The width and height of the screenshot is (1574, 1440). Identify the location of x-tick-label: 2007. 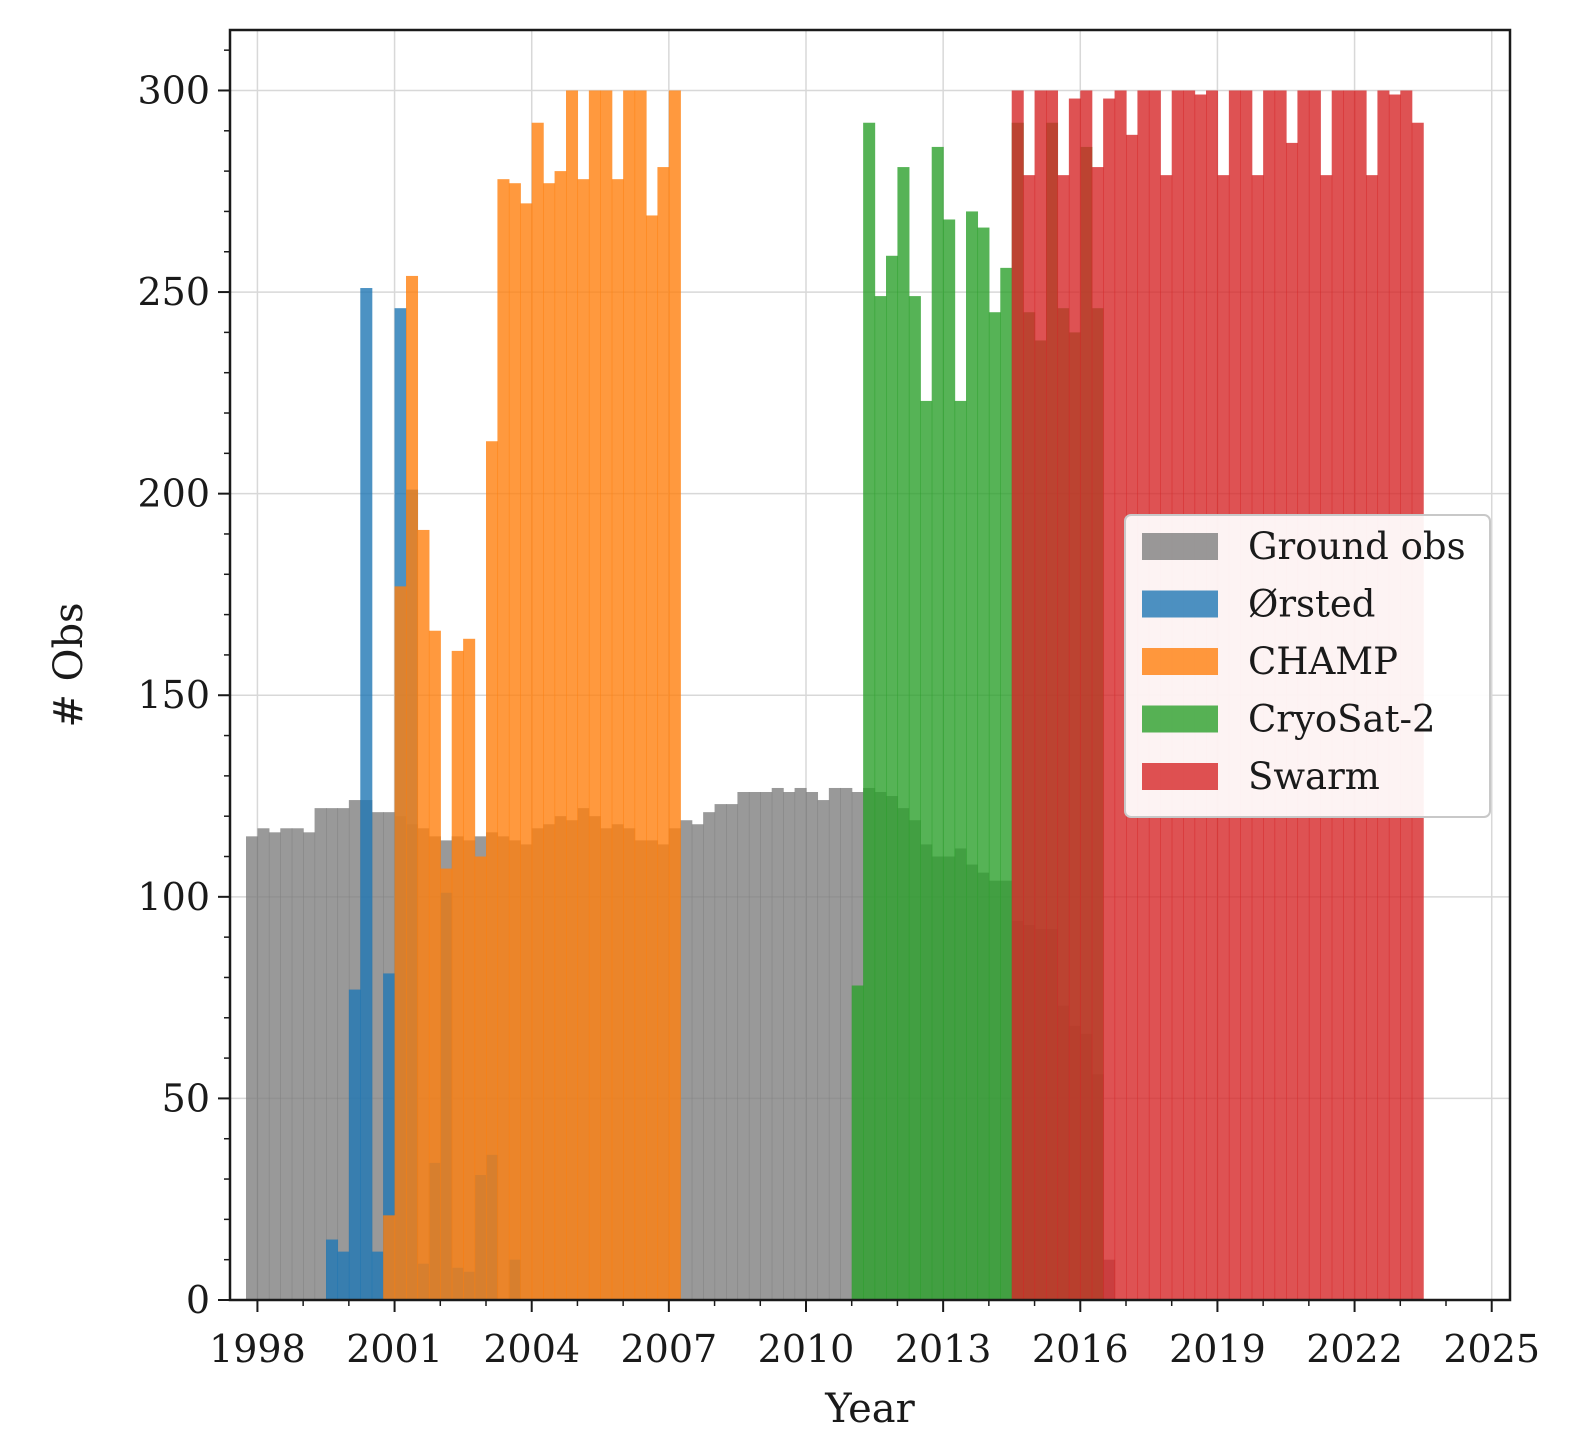
(668, 1349).